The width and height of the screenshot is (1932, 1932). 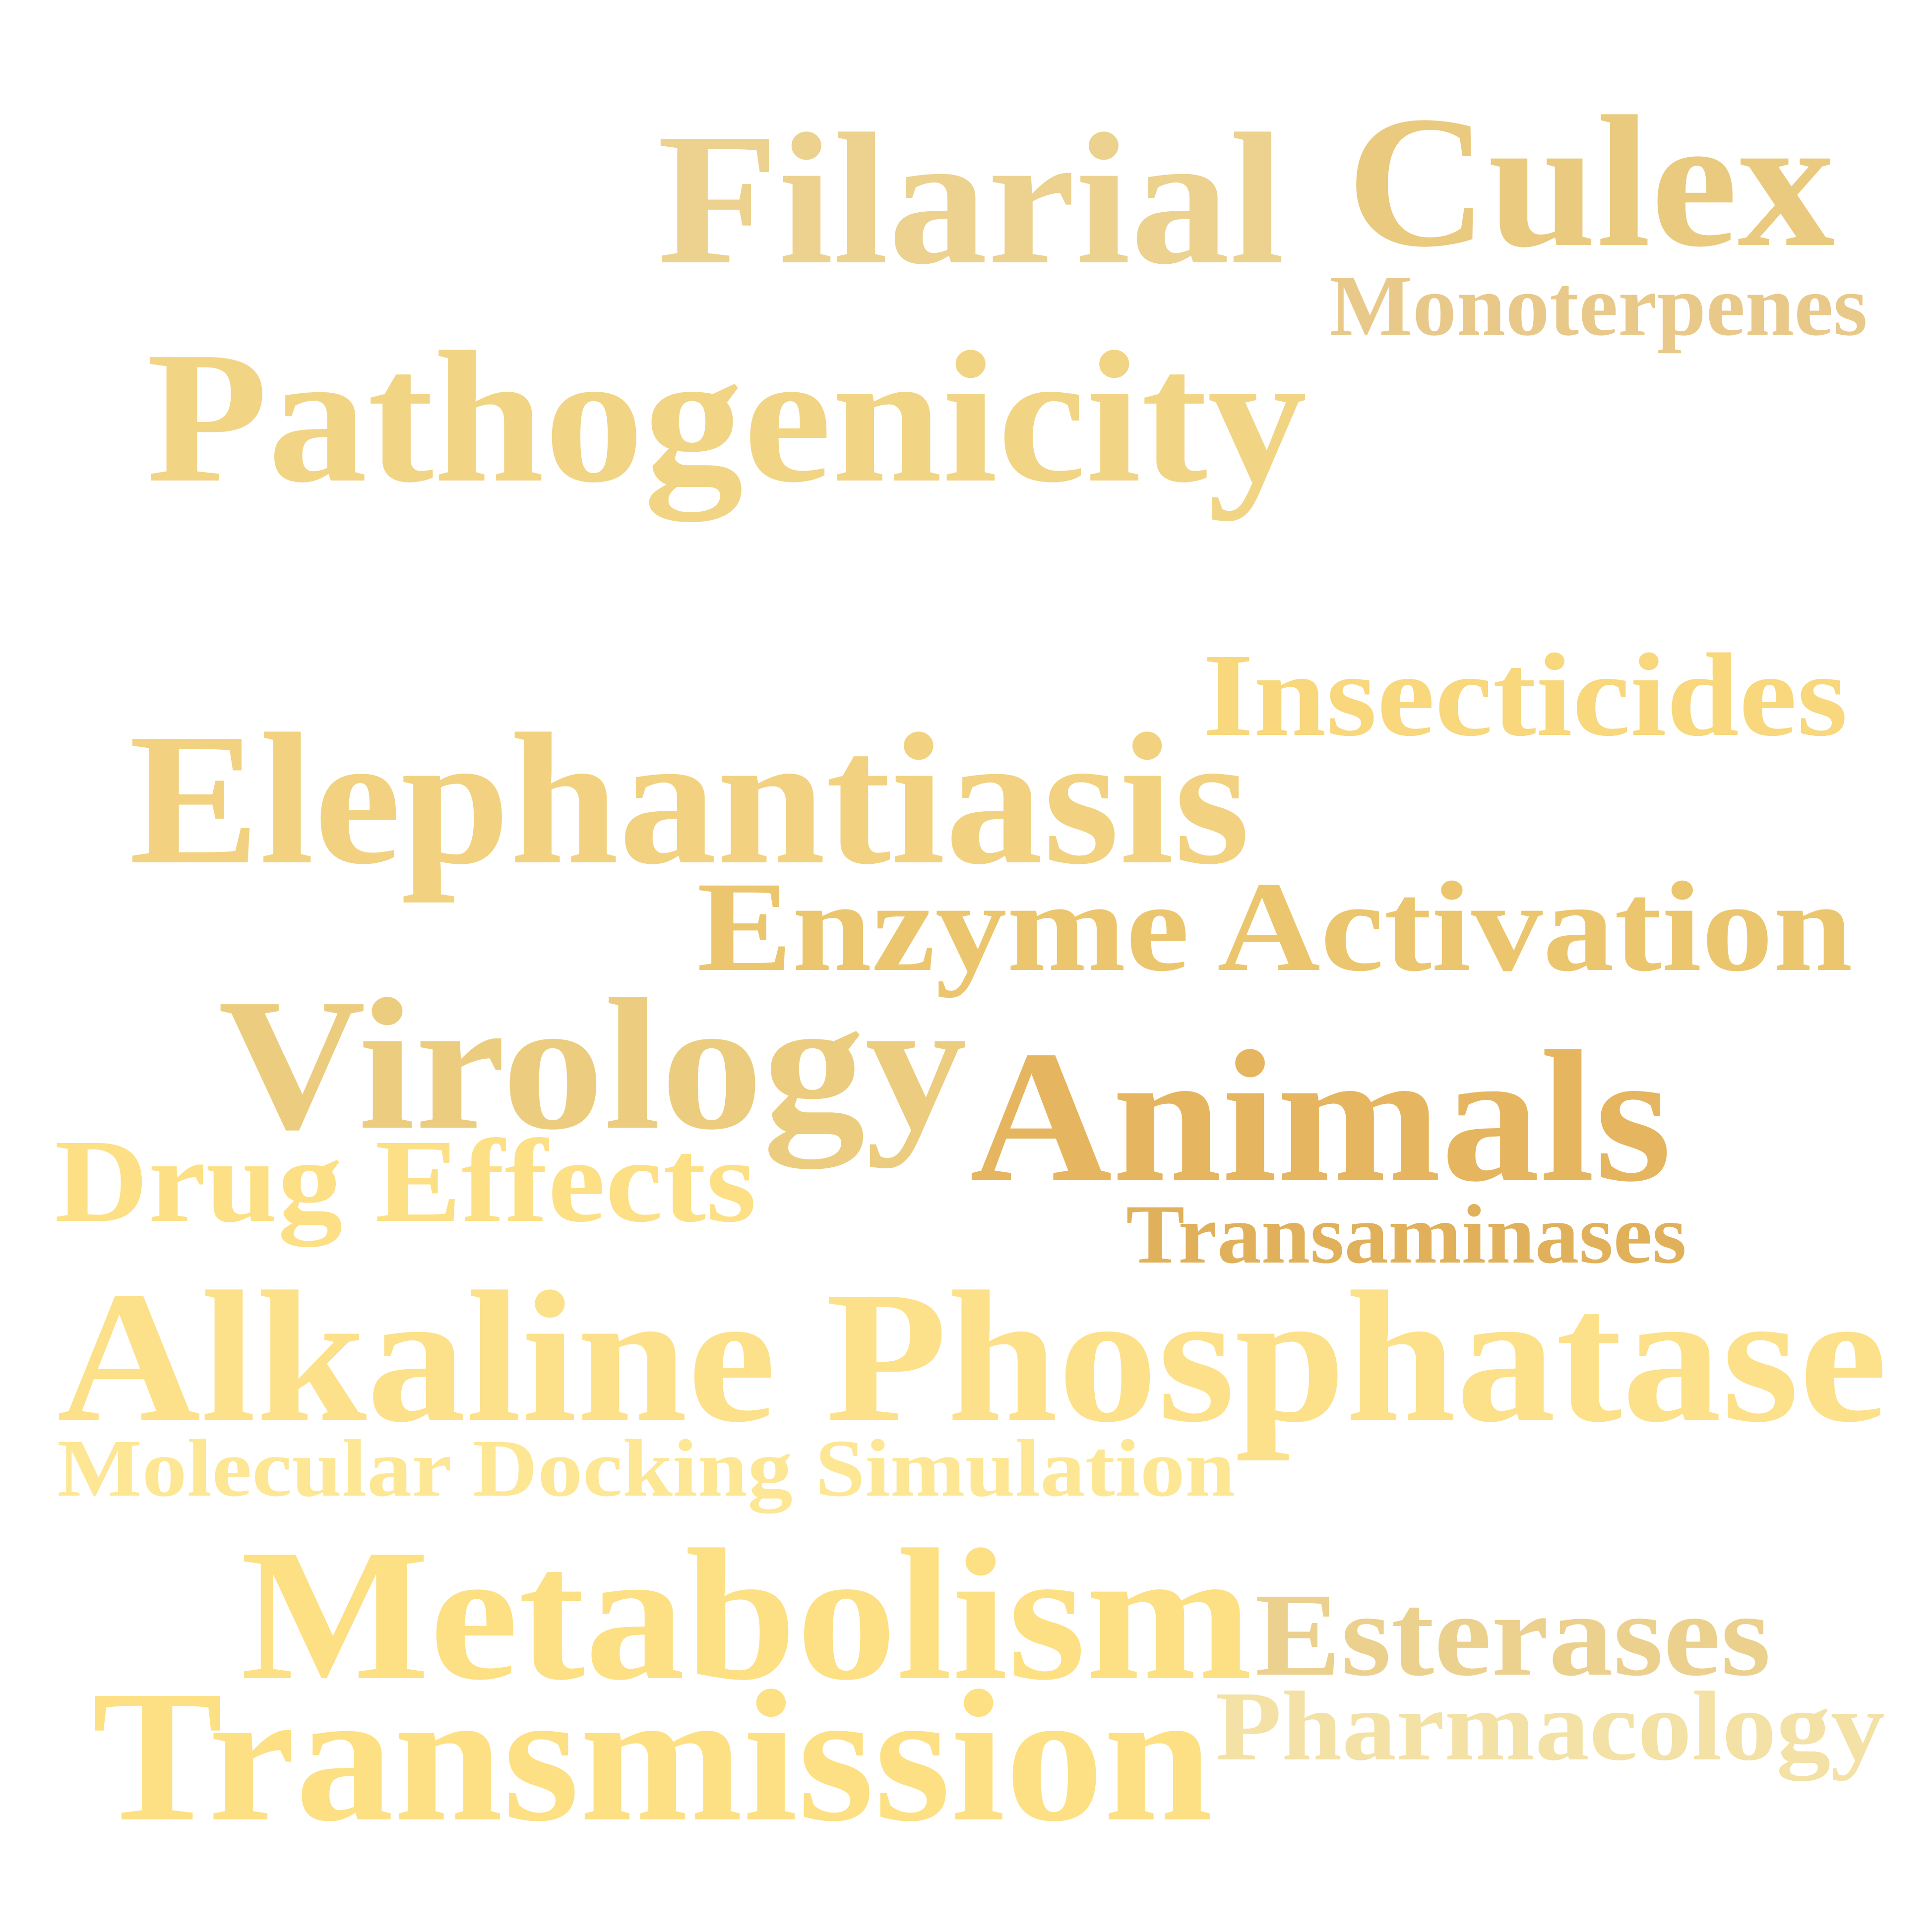 What do you see at coordinates (1406, 1234) in the screenshot?
I see `word-transaminases: Transaminases` at bounding box center [1406, 1234].